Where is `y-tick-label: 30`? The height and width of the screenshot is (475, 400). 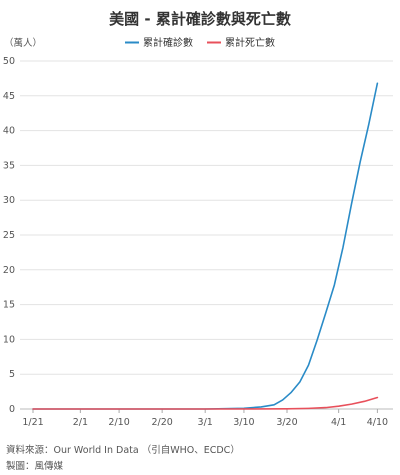 y-tick-label: 30 is located at coordinates (9, 200).